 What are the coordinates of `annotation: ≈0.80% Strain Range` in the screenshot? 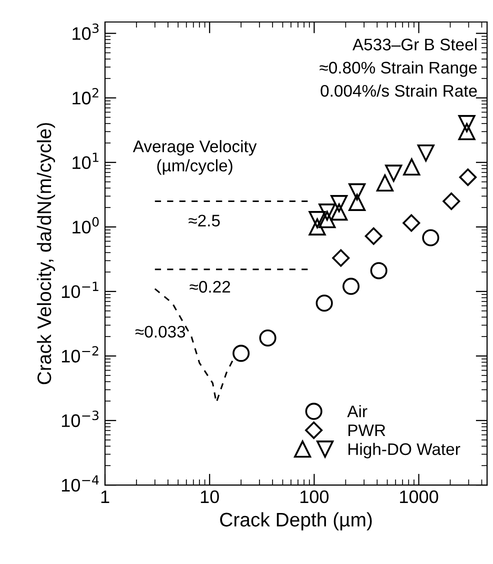 It's located at (398, 69).